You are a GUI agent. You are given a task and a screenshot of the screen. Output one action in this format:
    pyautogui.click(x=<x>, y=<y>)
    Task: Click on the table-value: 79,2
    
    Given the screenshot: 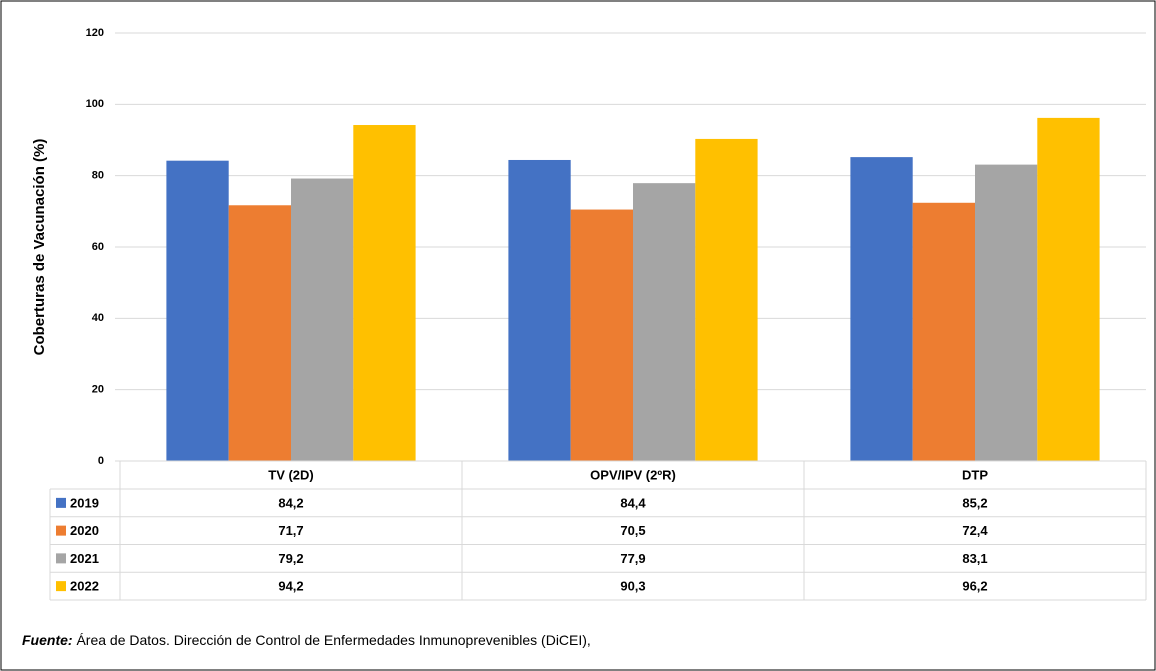 What is the action you would take?
    pyautogui.click(x=290, y=558)
    